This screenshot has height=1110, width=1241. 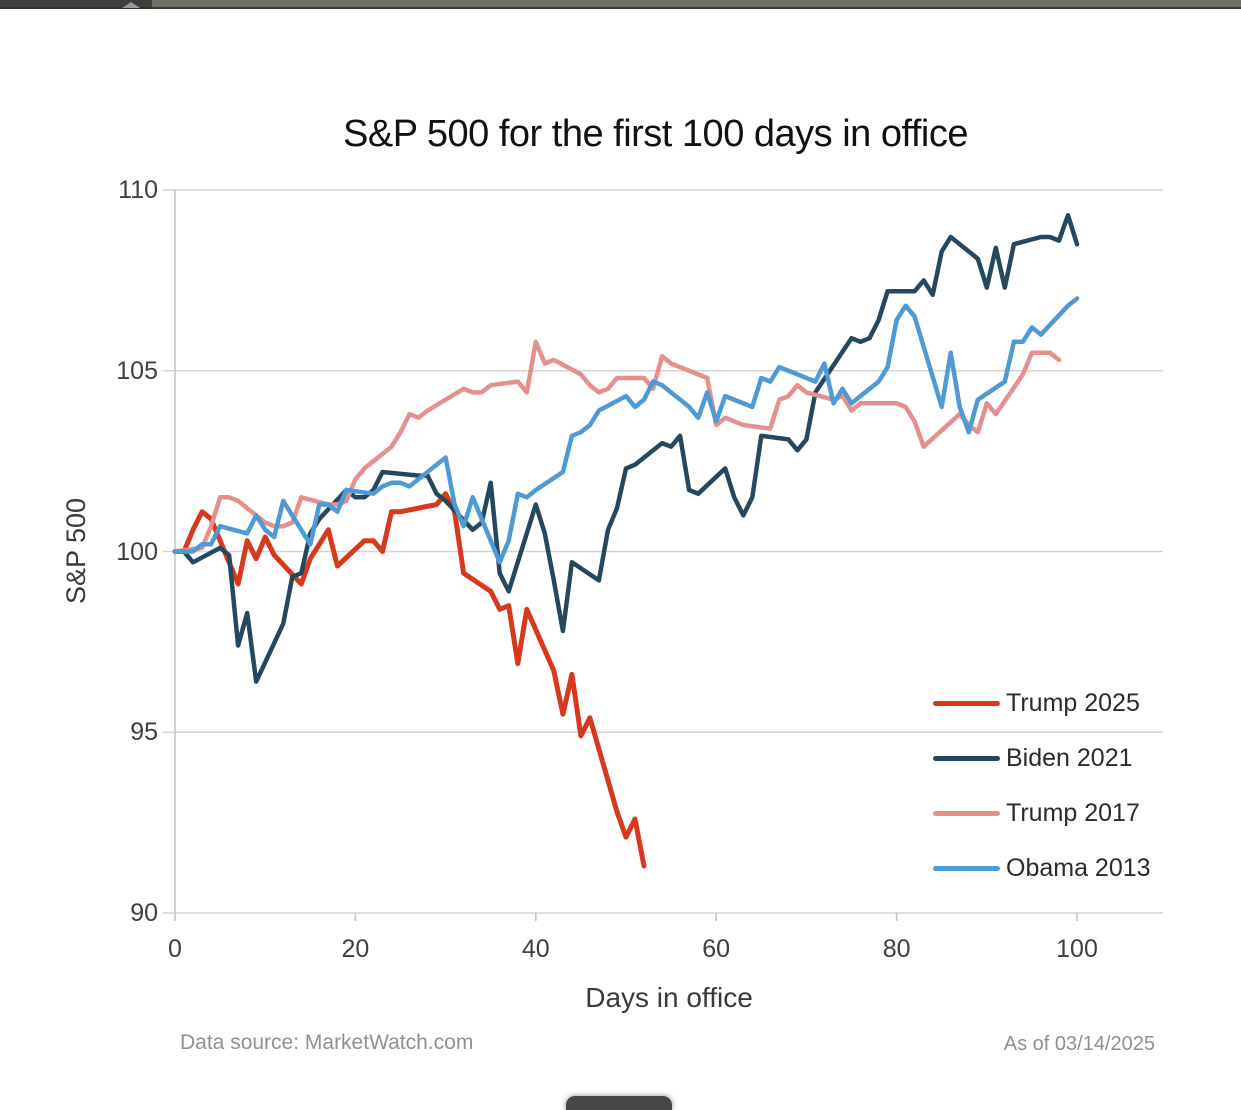 I want to click on x-tick-label: 40, so click(x=535, y=949).